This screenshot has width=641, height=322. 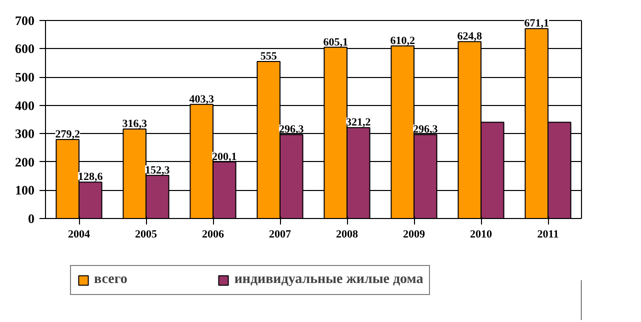 What do you see at coordinates (269, 56) in the screenshot?
I see `data-label: 555` at bounding box center [269, 56].